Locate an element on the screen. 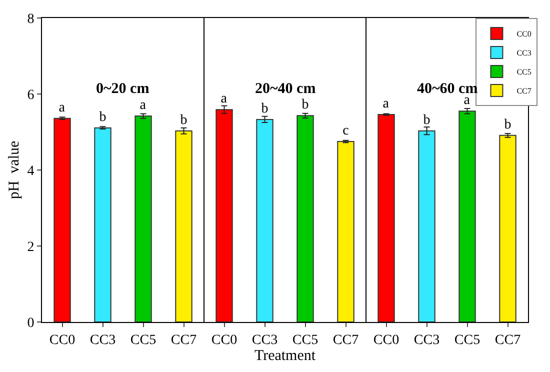 This screenshot has width=550, height=372. legend-label: CC5 is located at coordinates (524, 72).